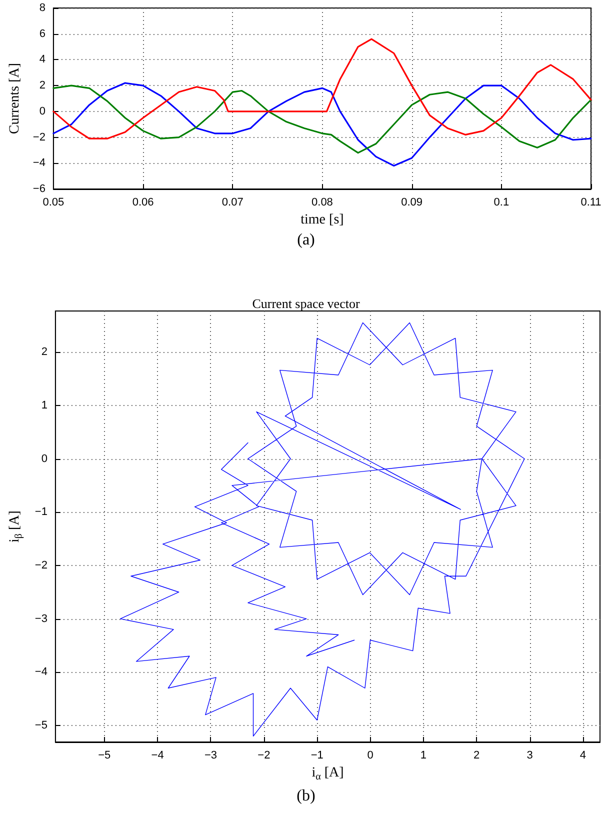  What do you see at coordinates (529, 756) in the screenshot?
I see `x-tick-label: 3` at bounding box center [529, 756].